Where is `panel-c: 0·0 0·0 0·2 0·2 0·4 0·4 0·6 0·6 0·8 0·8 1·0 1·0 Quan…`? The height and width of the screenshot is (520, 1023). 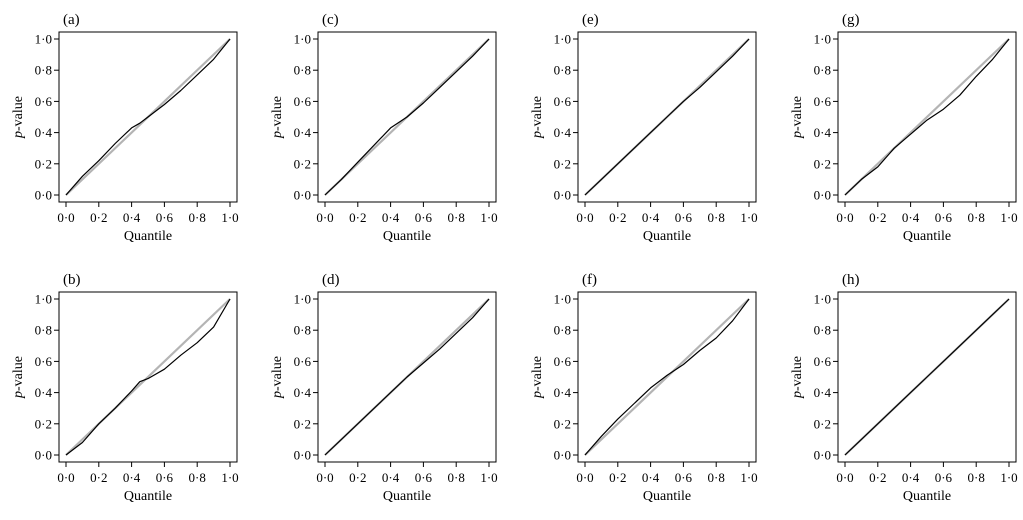 panel-c: 0·0 0·0 0·2 0·2 0·4 0·4 0·6 0·6 0·8 0·8 1·0 1·0 Quan… is located at coordinates (384, 128).